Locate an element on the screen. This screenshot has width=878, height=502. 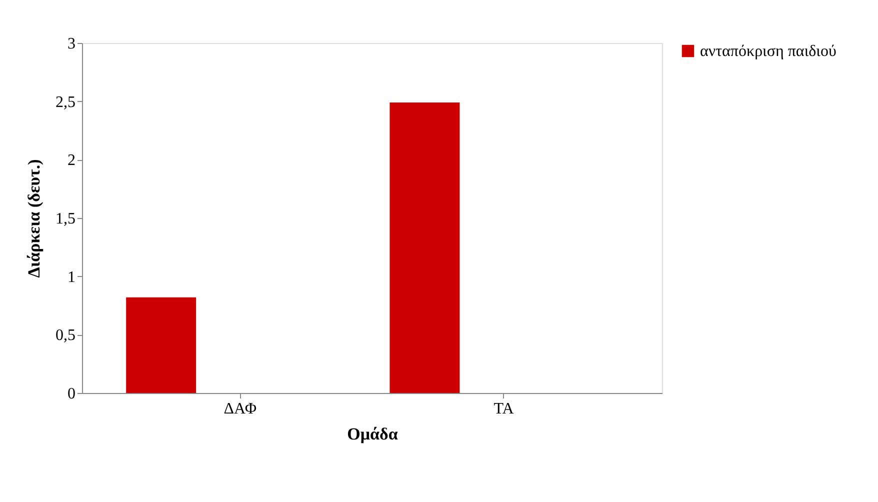
legend-label: ανταπόκριση παιδιού is located at coordinates (768, 51).